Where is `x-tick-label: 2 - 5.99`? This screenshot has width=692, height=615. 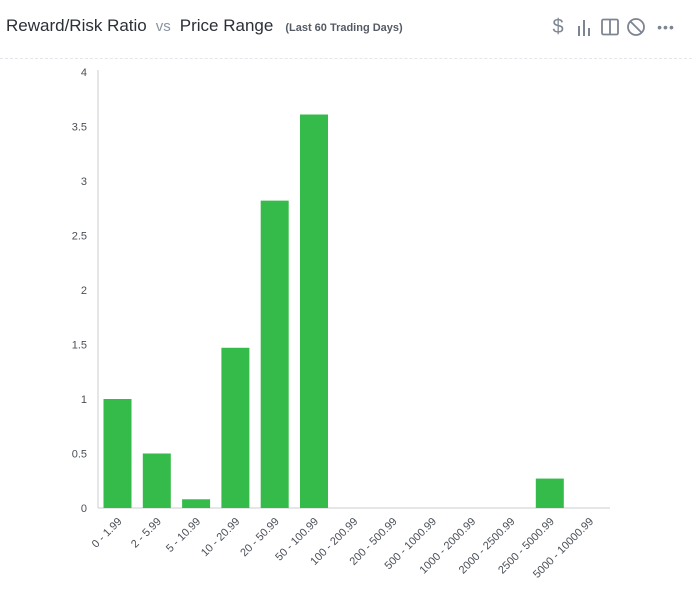
x-tick-label: 2 - 5.99 is located at coordinates (146, 533).